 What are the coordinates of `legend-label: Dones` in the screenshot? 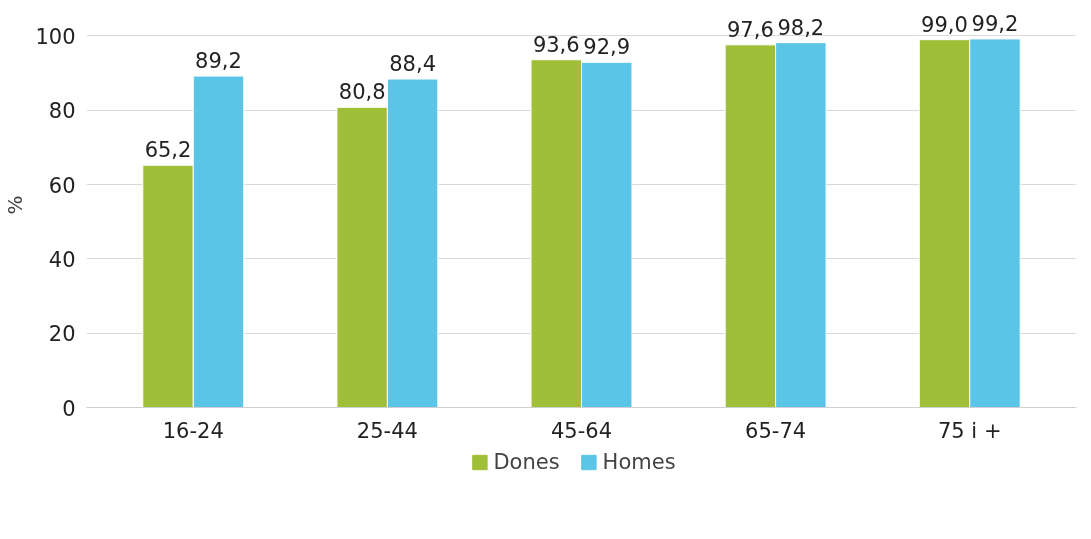 It's located at (526, 462).